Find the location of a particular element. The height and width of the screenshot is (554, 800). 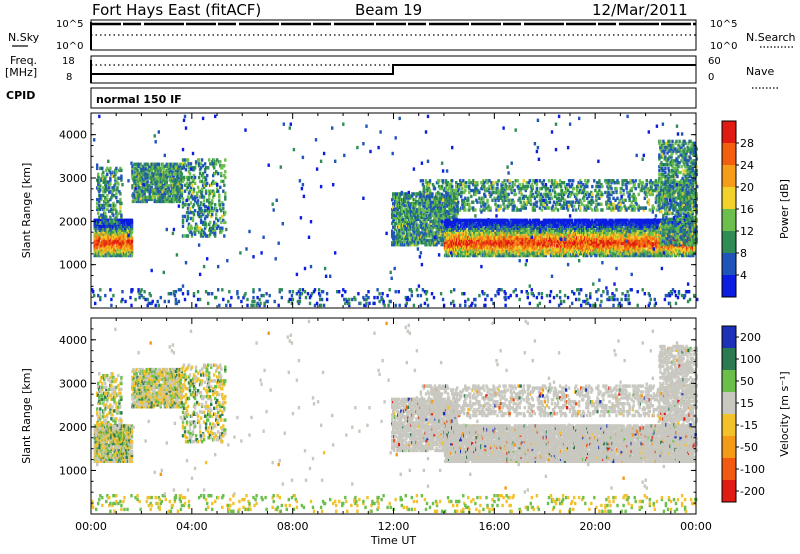

nave-tick-low: 0 is located at coordinates (711, 77).